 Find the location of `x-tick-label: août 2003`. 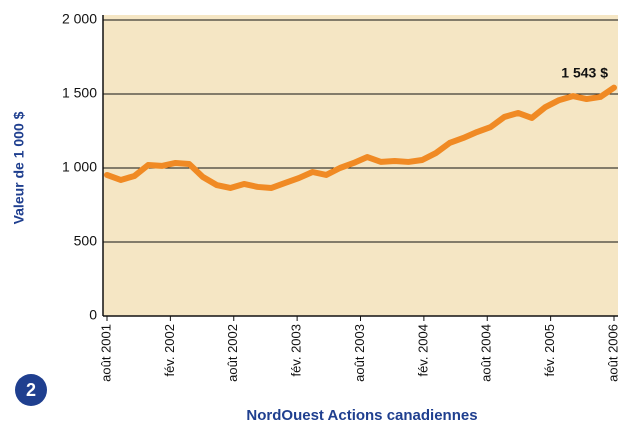

x-tick-label: août 2003 is located at coordinates (359, 353).